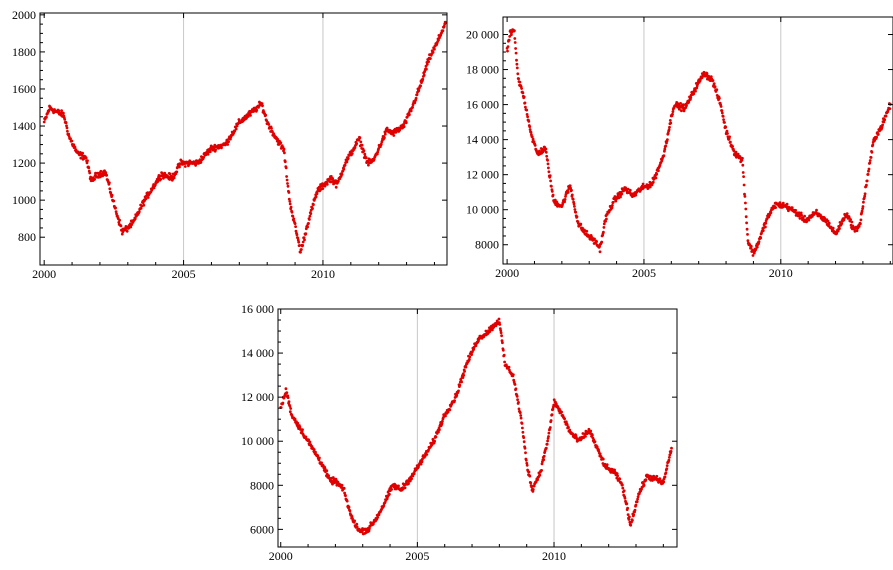 The width and height of the screenshot is (893, 570). Describe the element at coordinates (24, 163) in the screenshot. I see `y-tick-label: 1200` at that location.